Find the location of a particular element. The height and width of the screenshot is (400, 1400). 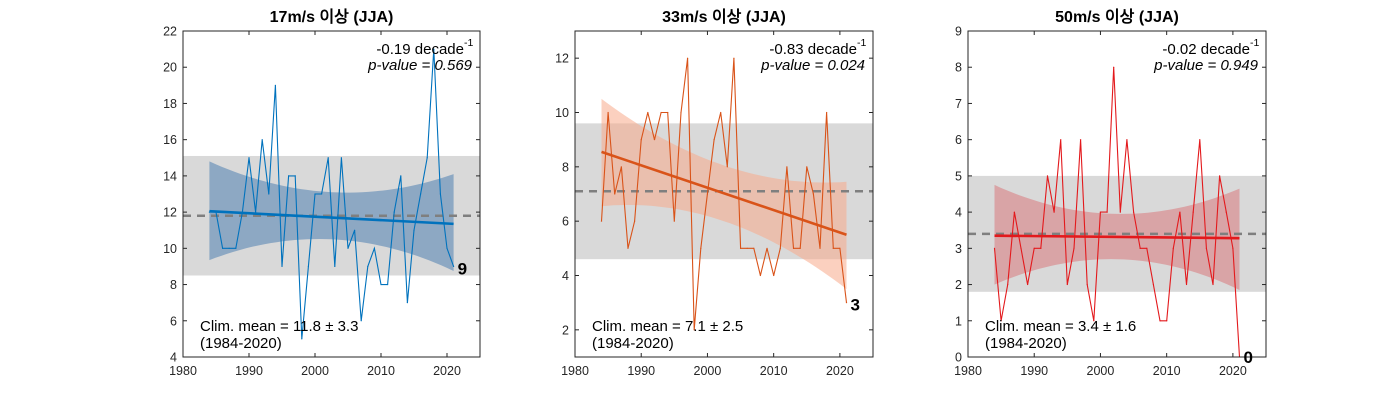

y-tick-label: 9 is located at coordinates (958, 32).